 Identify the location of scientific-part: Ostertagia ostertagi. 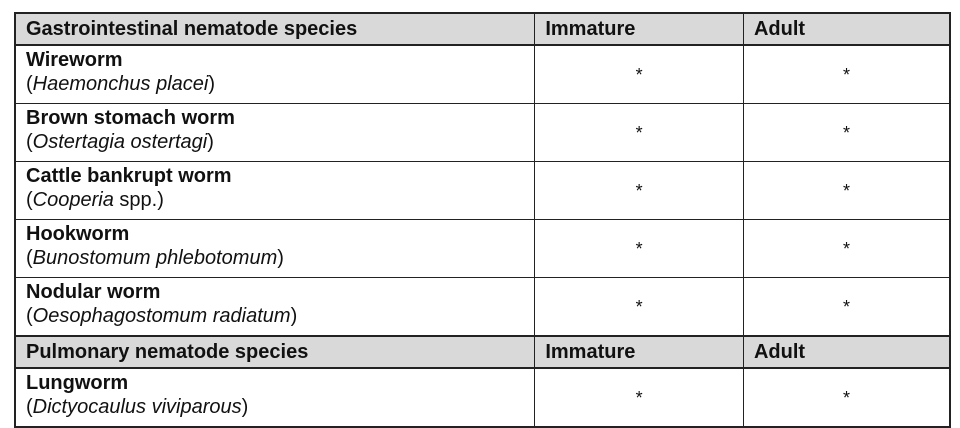
(120, 142).